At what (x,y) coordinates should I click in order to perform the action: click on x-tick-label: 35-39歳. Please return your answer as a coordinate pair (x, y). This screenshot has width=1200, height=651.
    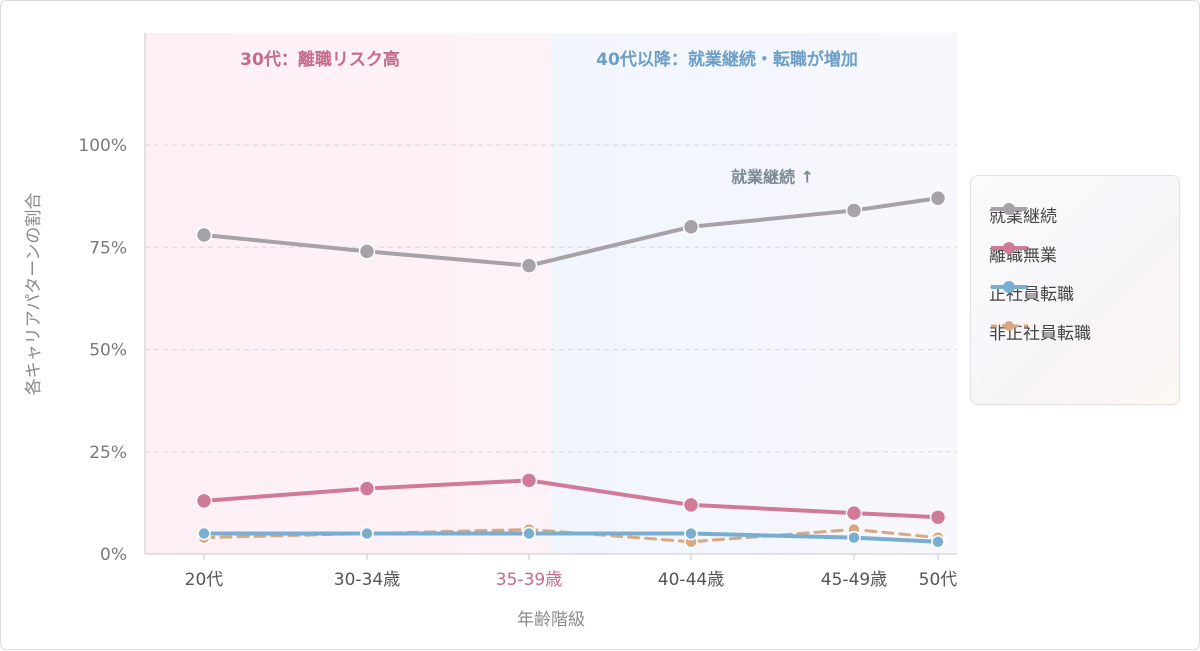
    Looking at the image, I should click on (529, 580).